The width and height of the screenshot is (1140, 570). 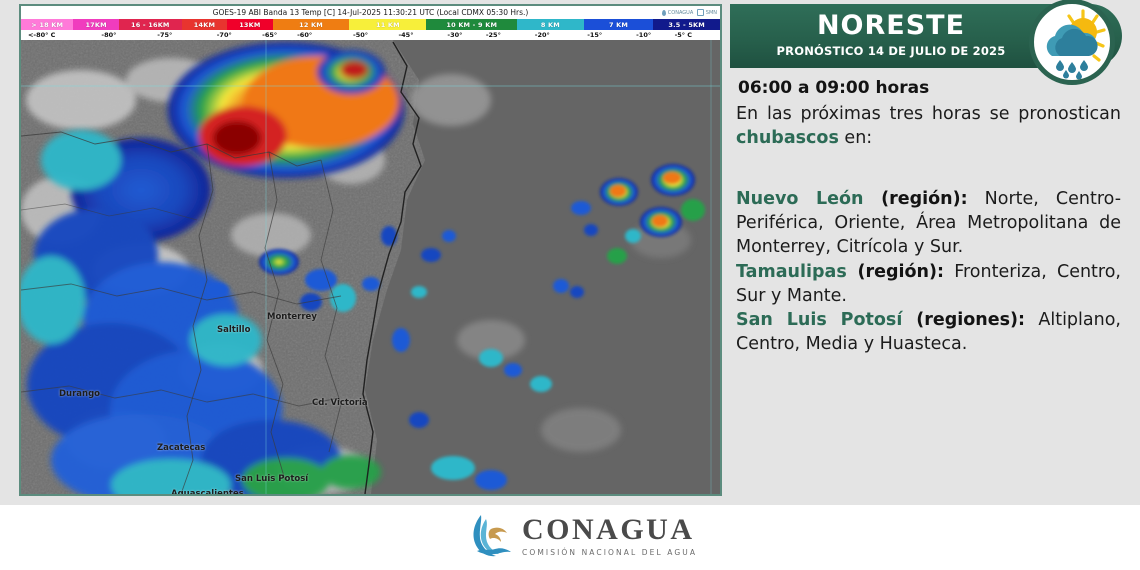 I want to click on intro-text-after: en:, so click(x=855, y=138).